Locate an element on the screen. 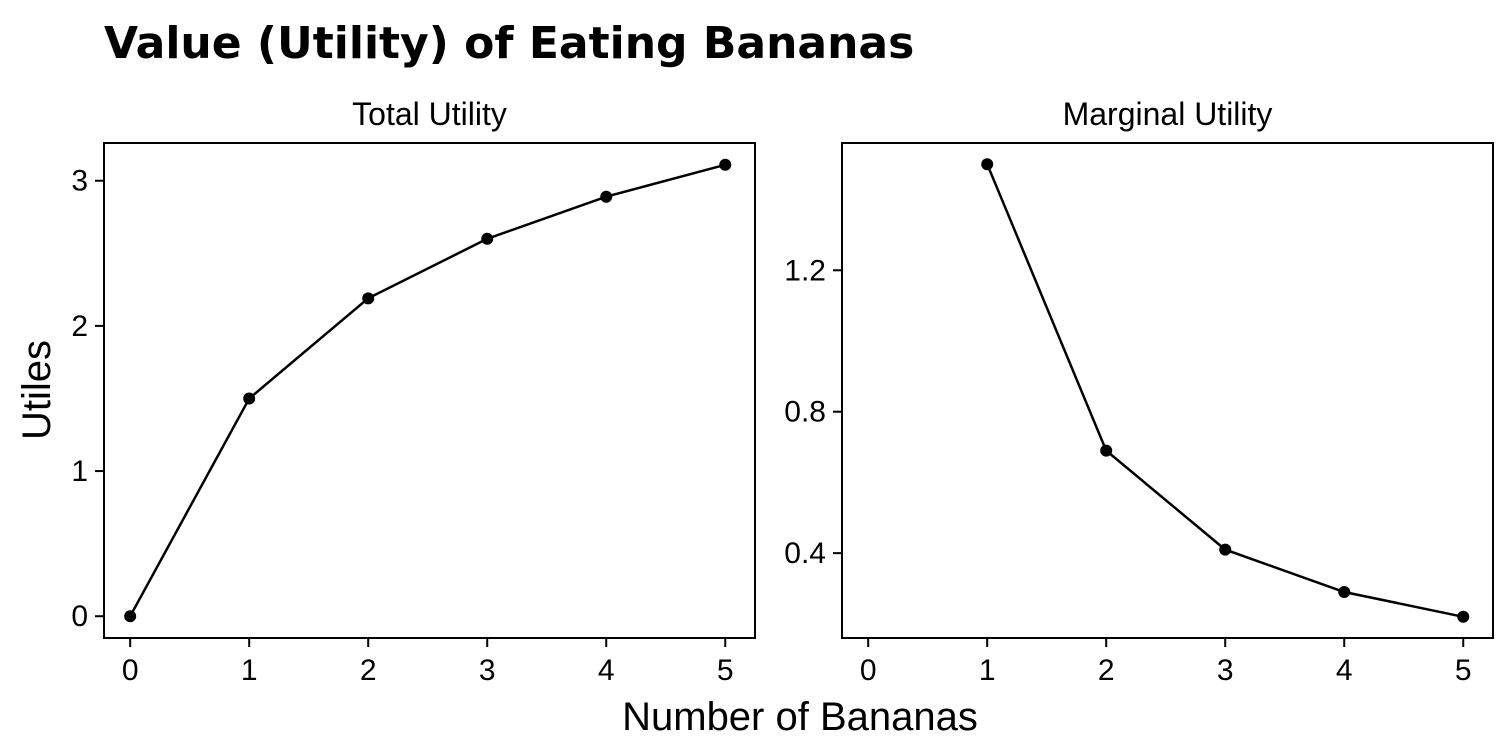 This screenshot has width=1512, height=756. y-tick-label: 3 is located at coordinates (79, 181).